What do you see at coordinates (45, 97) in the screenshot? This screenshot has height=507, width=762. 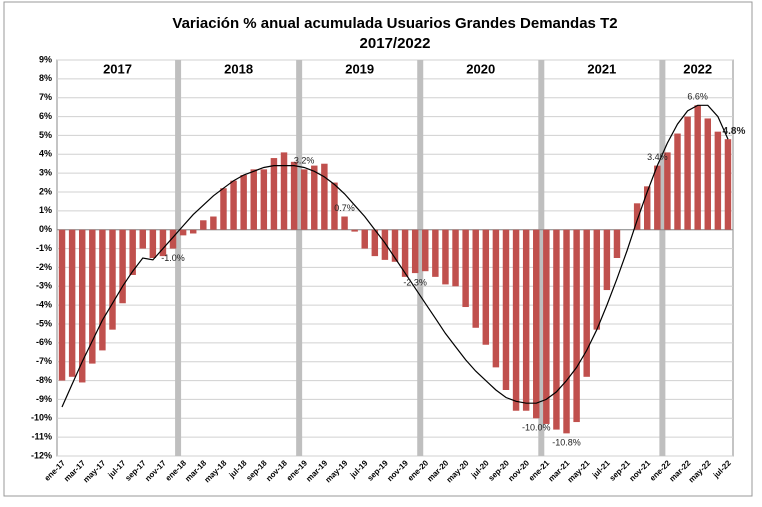 I see `y-tick-label: 7%` at bounding box center [45, 97].